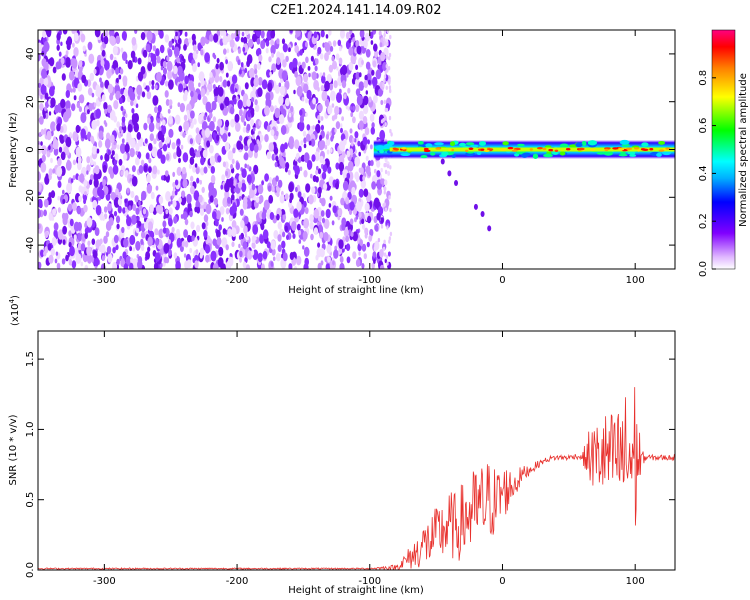 The image size is (750, 600). Describe the element at coordinates (743, 150) in the screenshot. I see `colorbar-label: Normalized spectral amplitude` at that location.